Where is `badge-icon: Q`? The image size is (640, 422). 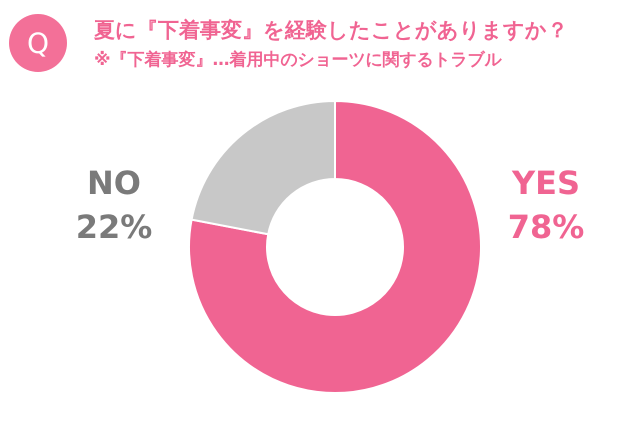
badge-icon: Q is located at coordinates (38, 43).